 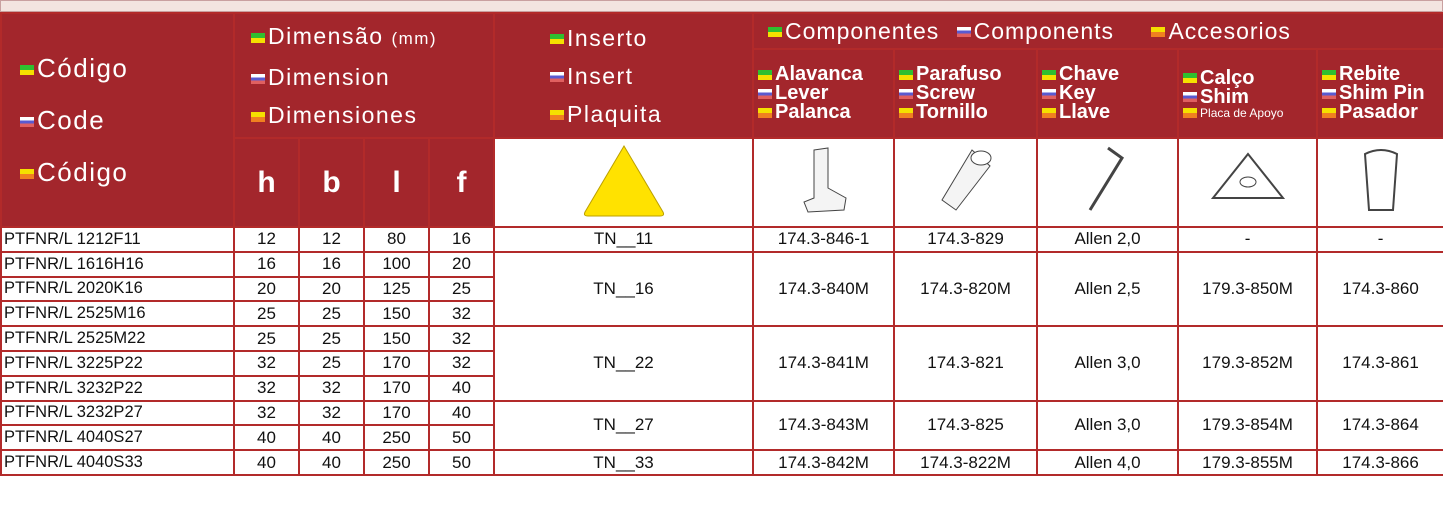 What do you see at coordinates (117, 289) in the screenshot?
I see `code-cell: PTFNR/L 2020K16` at bounding box center [117, 289].